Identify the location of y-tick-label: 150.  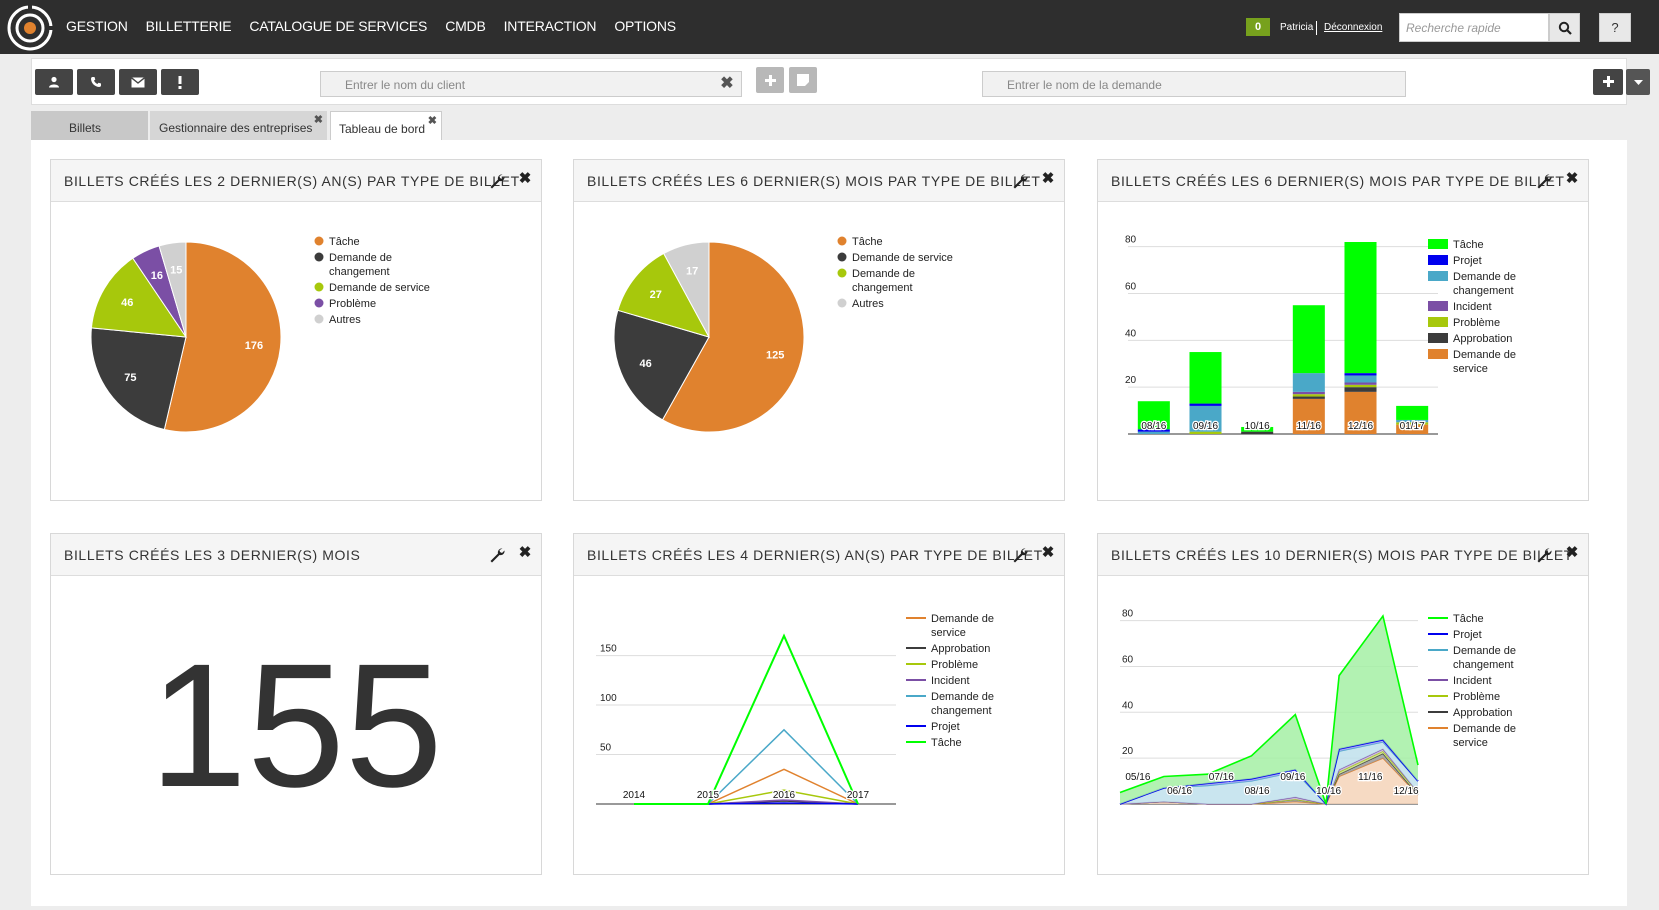
(608, 649).